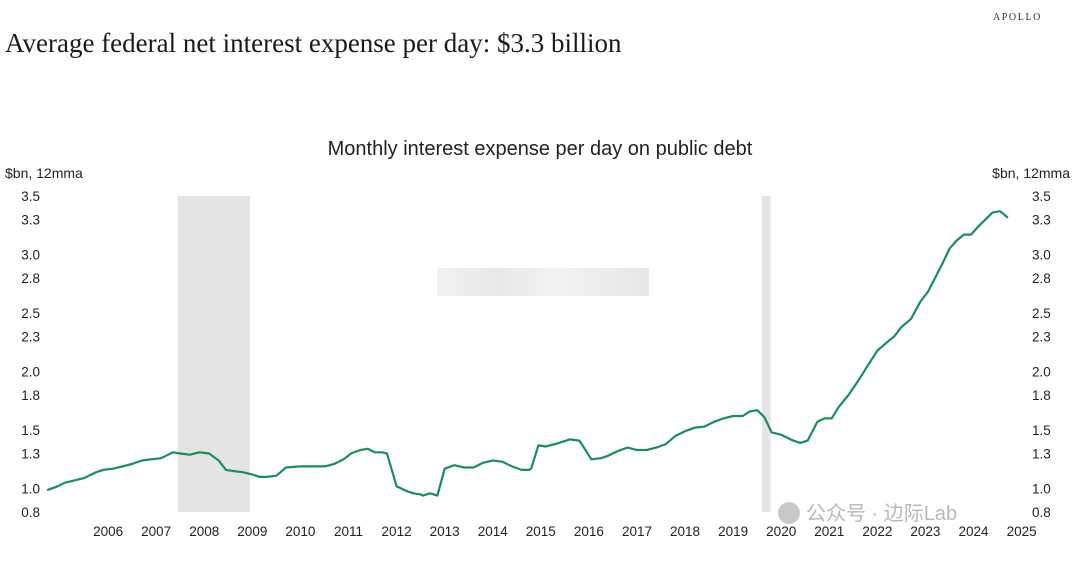  I want to click on y-tick-right-7: 2.5, so click(1041, 313).